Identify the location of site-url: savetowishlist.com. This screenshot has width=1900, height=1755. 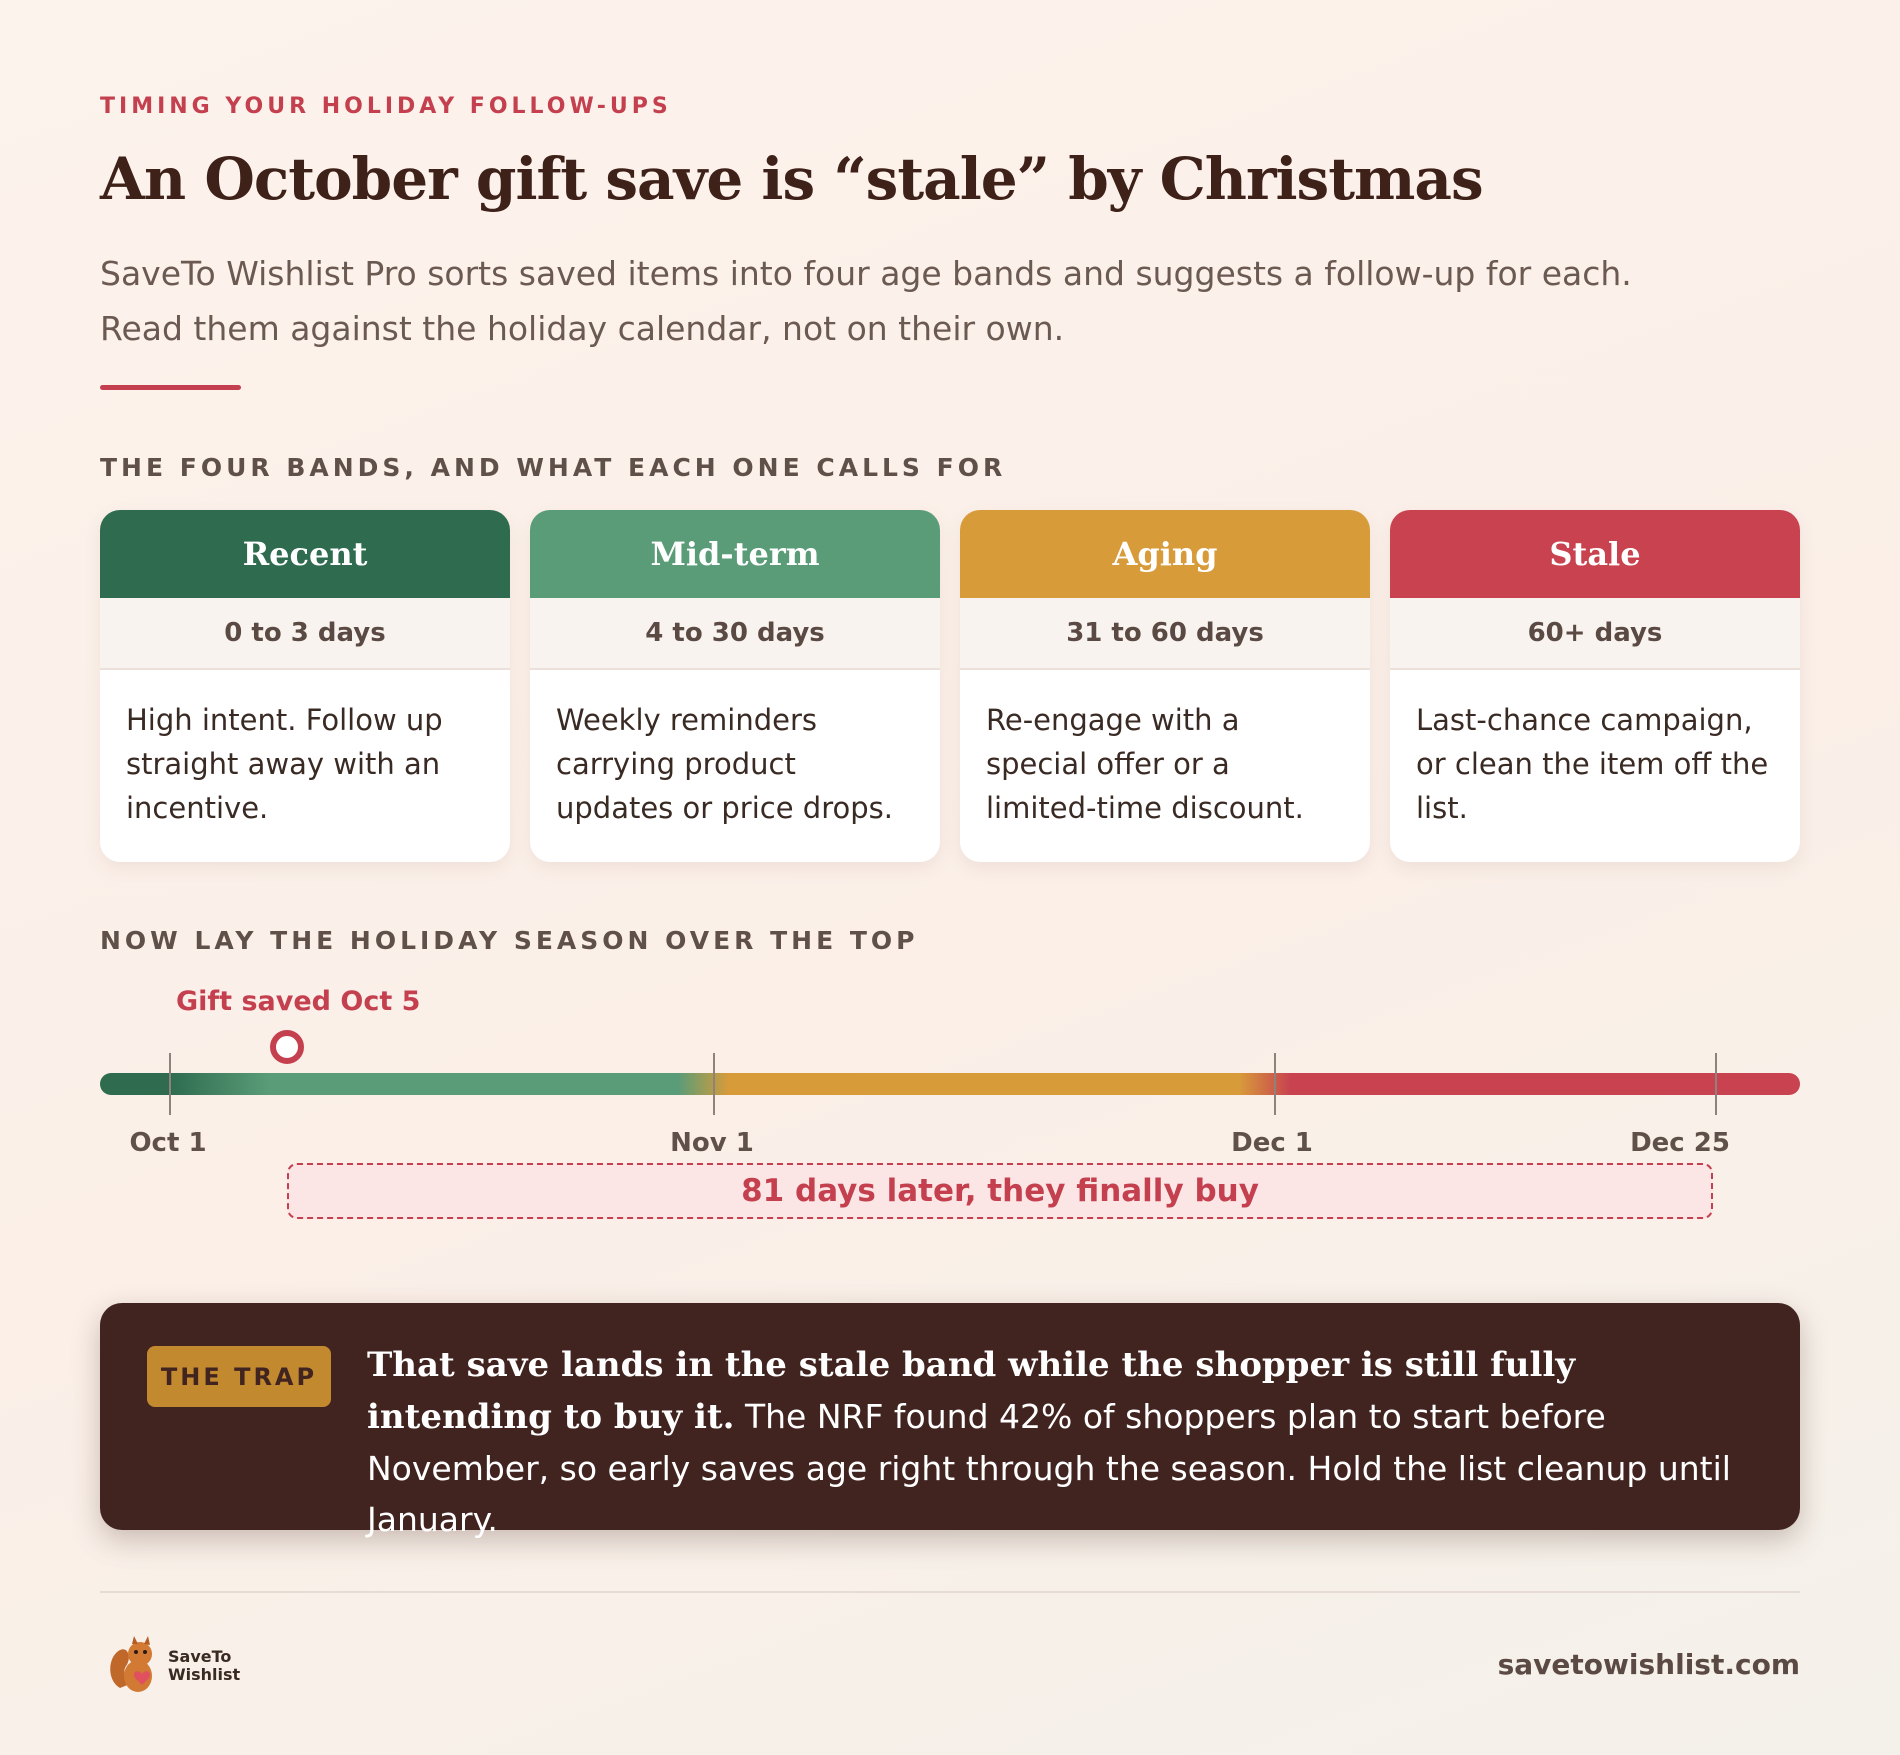
(1648, 1664).